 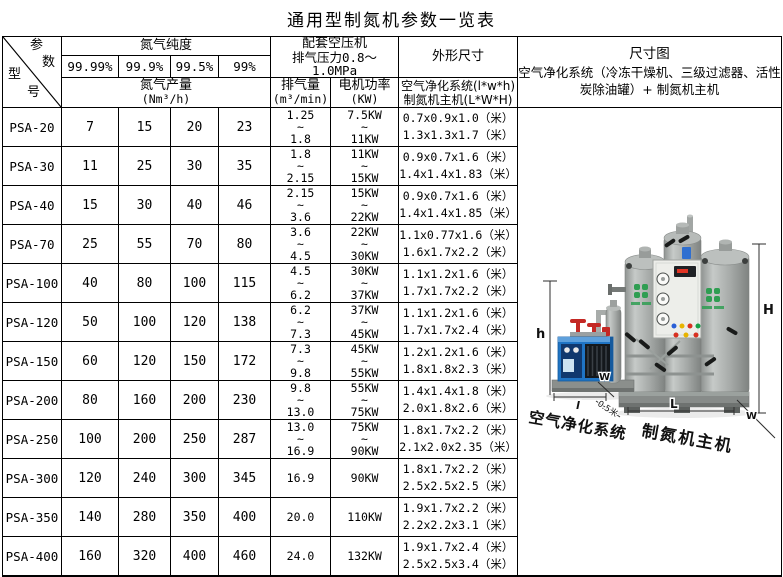 What do you see at coordinates (244, 166) in the screenshot?
I see `output-value-cell: 35` at bounding box center [244, 166].